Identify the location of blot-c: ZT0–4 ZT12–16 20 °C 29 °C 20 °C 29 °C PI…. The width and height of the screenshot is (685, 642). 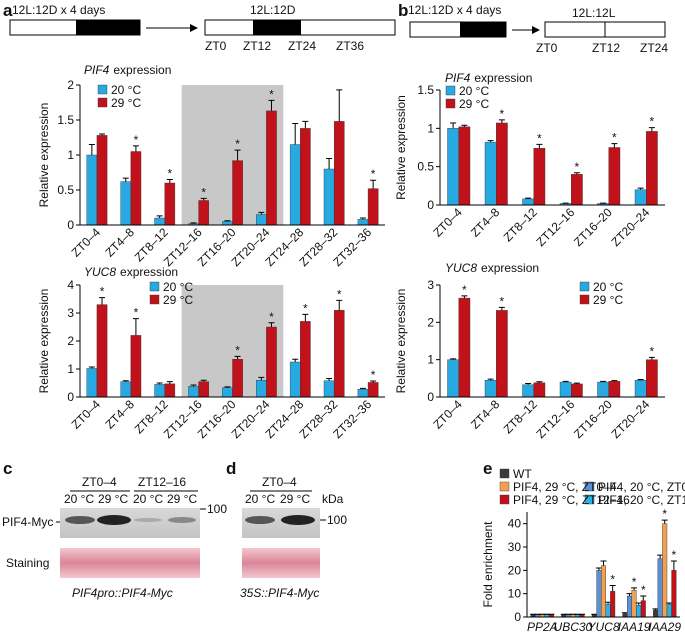
(114, 537).